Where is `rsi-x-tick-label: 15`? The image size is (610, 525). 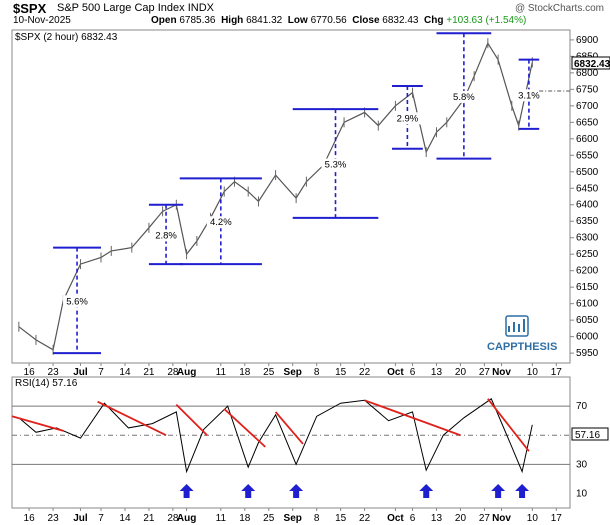 rsi-x-tick-label: 15 is located at coordinates (341, 518).